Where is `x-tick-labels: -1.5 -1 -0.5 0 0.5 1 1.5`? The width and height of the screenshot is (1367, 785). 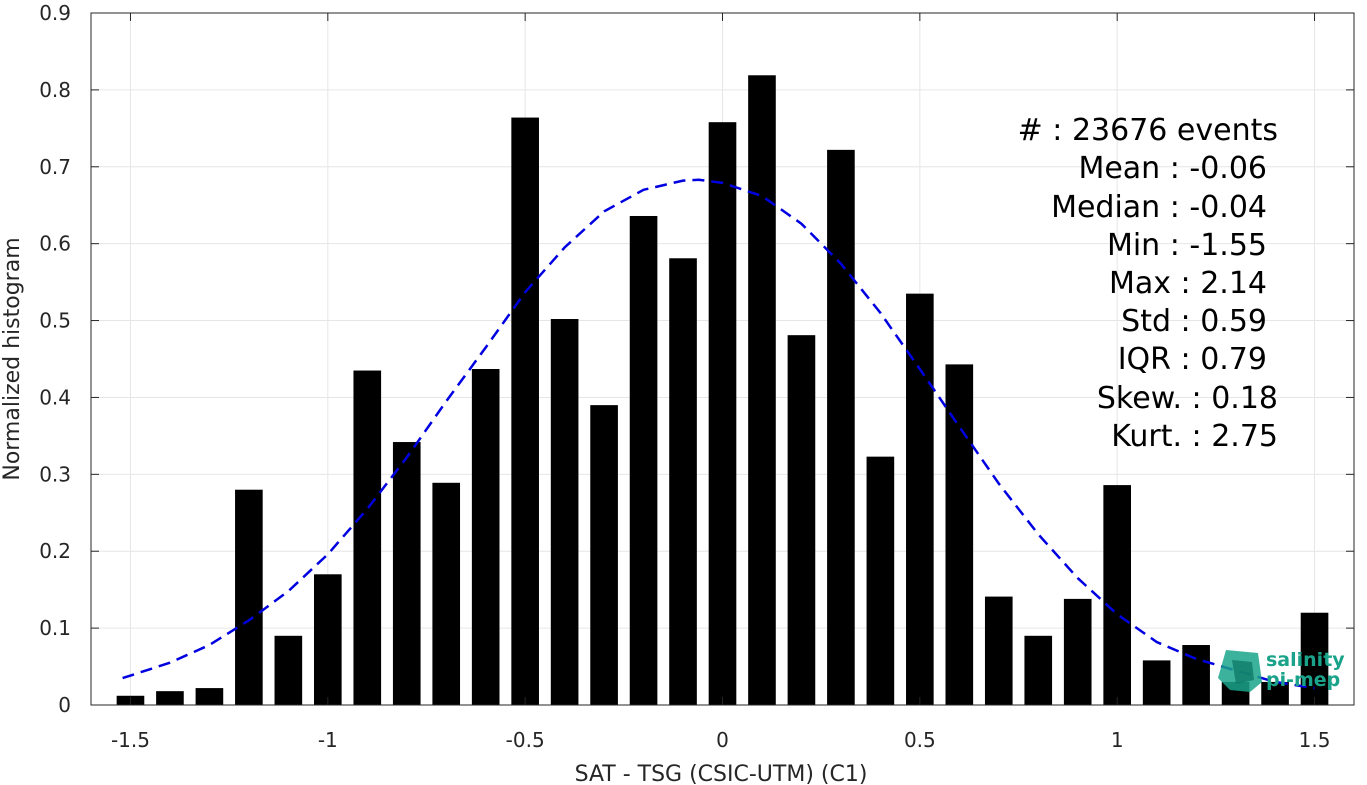 x-tick-labels: -1.5 -1 -0.5 0 0.5 1 1.5 is located at coordinates (720, 740).